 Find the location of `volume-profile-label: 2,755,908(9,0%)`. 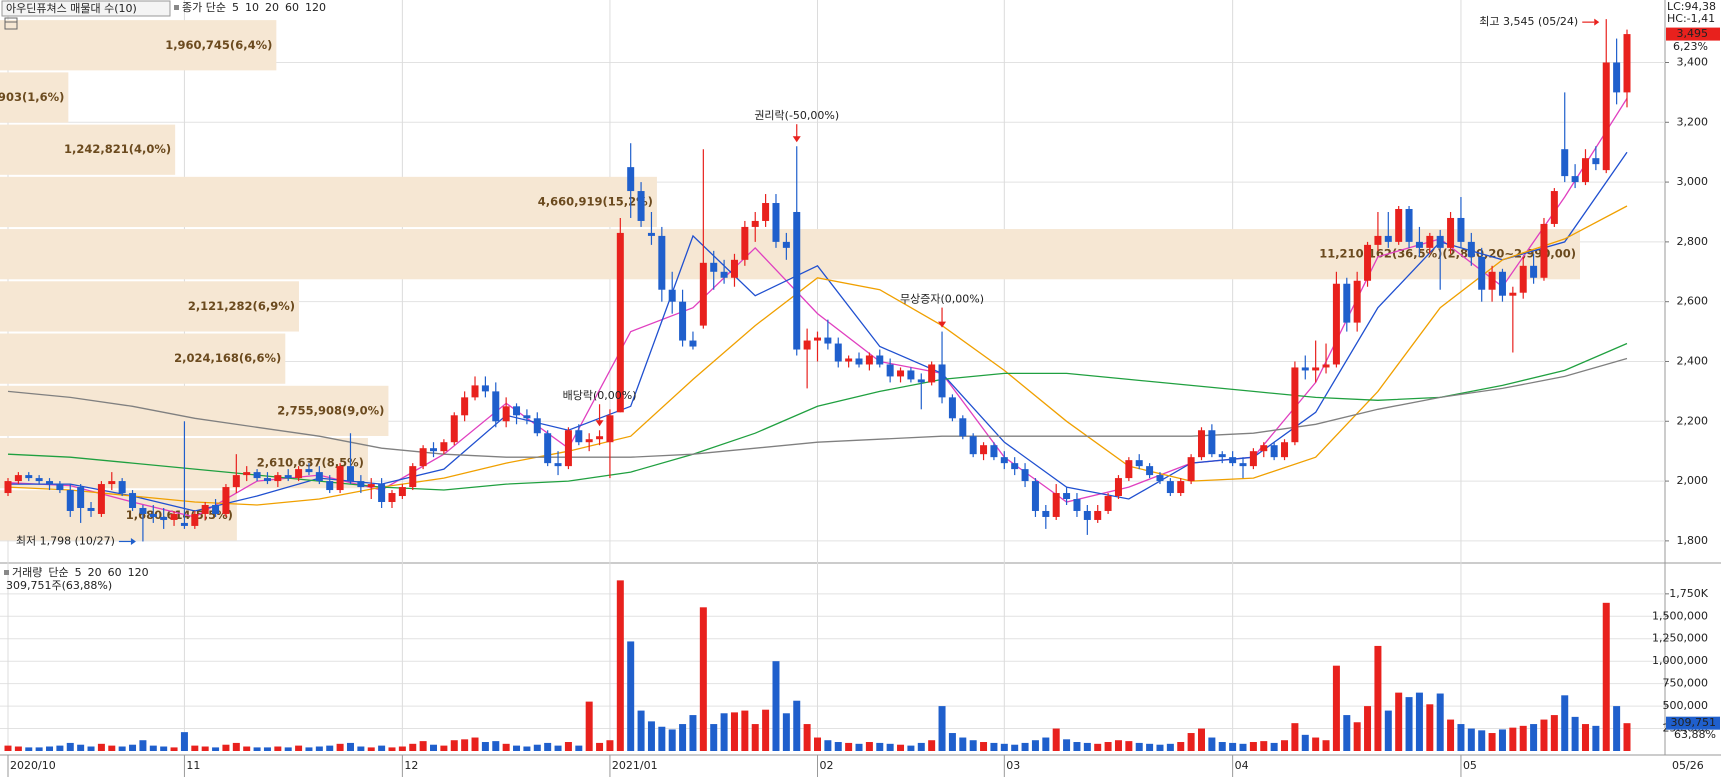

volume-profile-label: 2,755,908(9,0%) is located at coordinates (330, 410).